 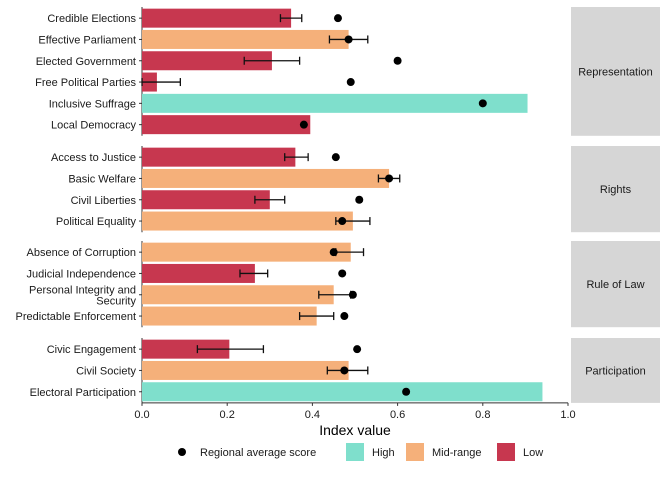 I want to click on facet-strip-label: Rights, so click(x=616, y=190).